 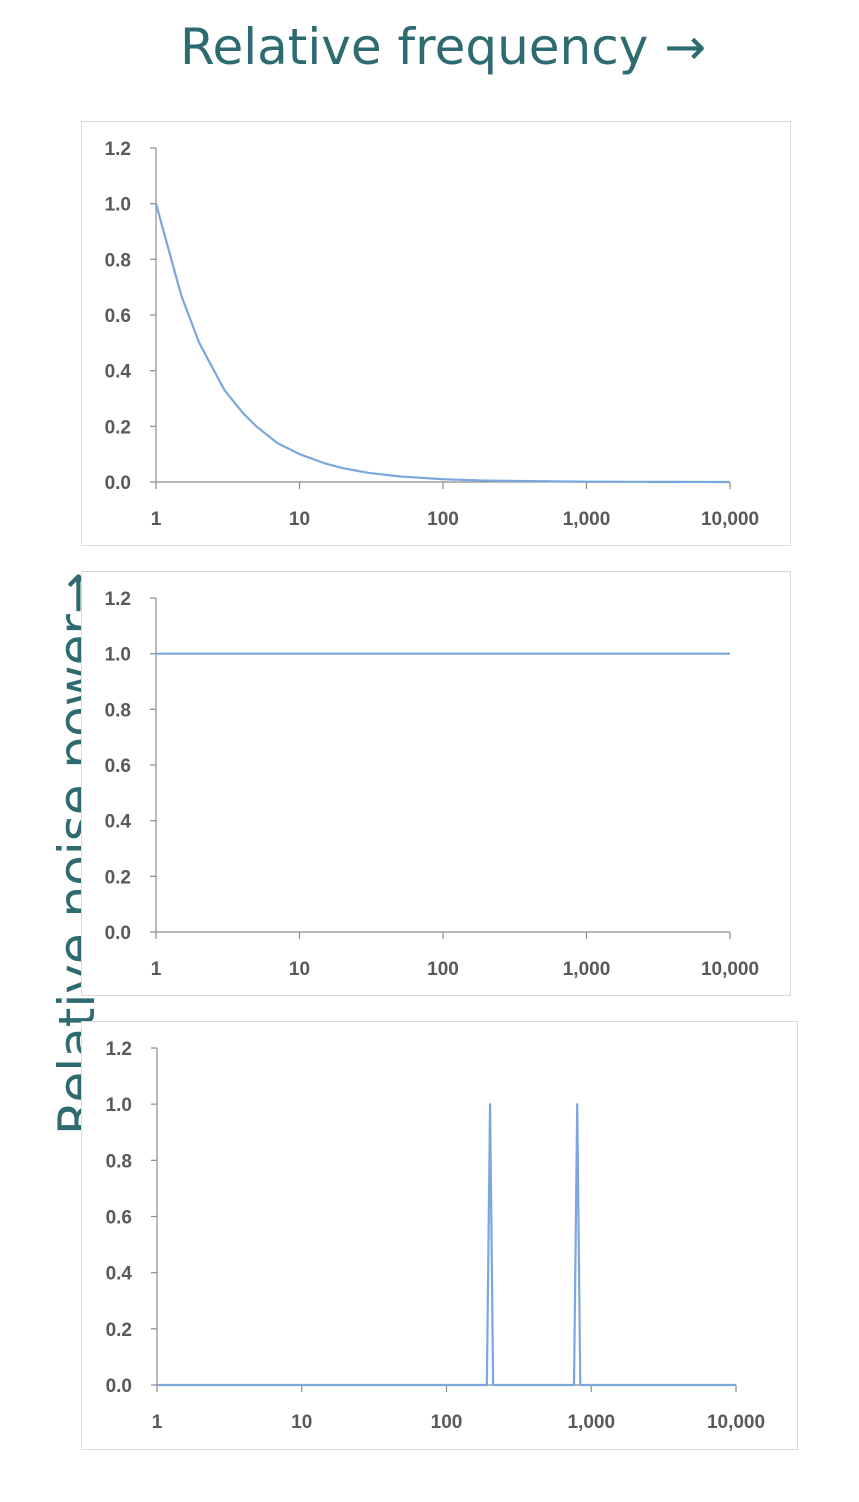 I want to click on x-axis-title: Relative frequency →, so click(x=443, y=47).